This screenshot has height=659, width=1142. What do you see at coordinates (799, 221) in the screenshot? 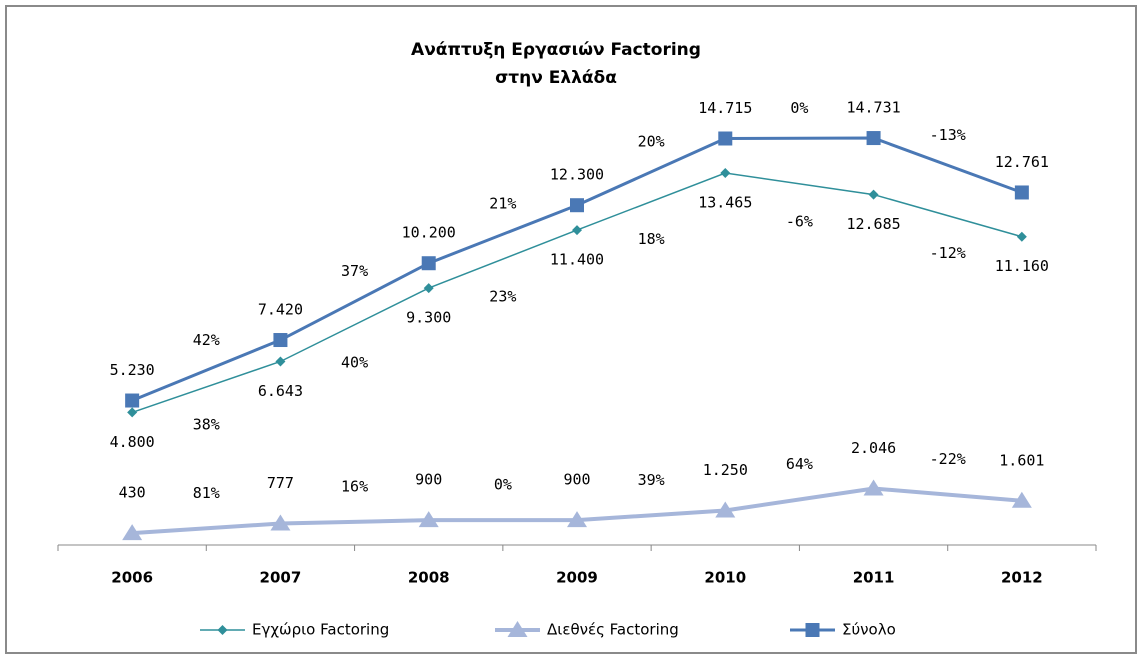
I see `change-label: -6%` at bounding box center [799, 221].